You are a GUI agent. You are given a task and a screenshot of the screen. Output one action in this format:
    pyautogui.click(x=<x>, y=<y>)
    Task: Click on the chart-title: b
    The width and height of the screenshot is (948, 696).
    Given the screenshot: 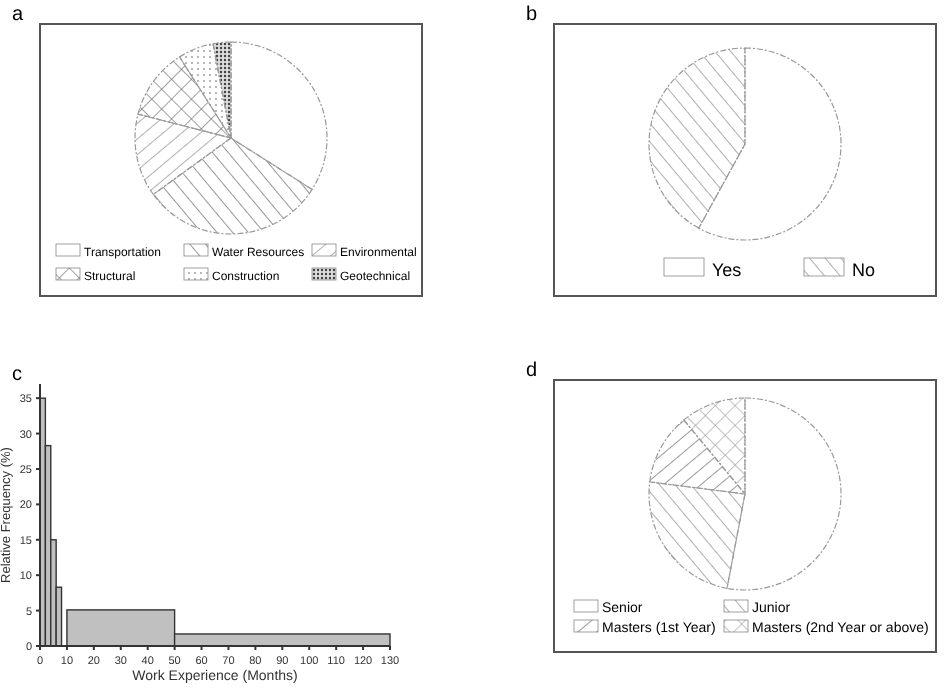 What is the action you would take?
    pyautogui.click(x=532, y=15)
    